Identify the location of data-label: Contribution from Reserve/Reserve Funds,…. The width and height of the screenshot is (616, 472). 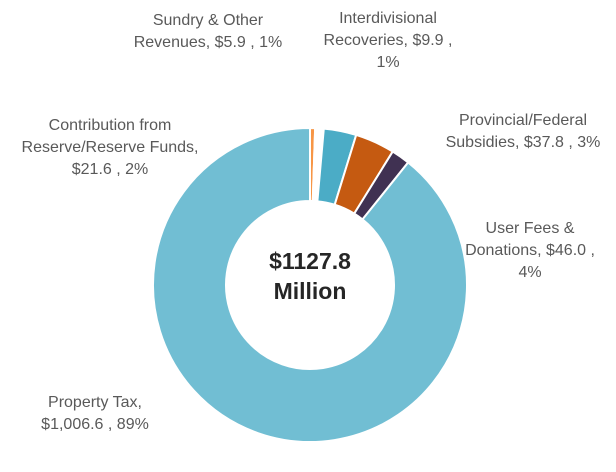
(110, 147).